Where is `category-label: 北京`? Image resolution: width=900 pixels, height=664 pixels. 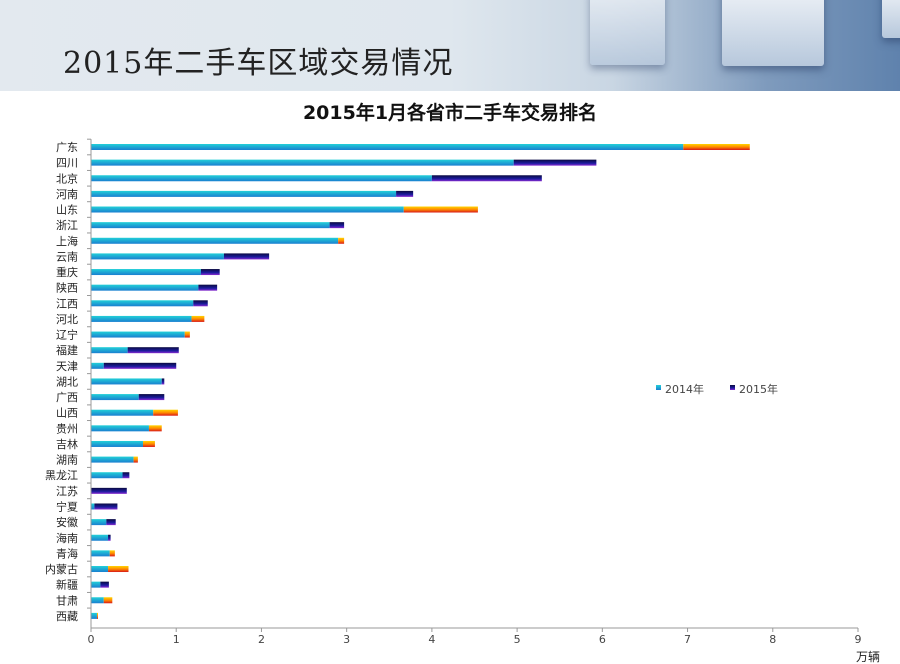 category-label: 北京 is located at coordinates (67, 178).